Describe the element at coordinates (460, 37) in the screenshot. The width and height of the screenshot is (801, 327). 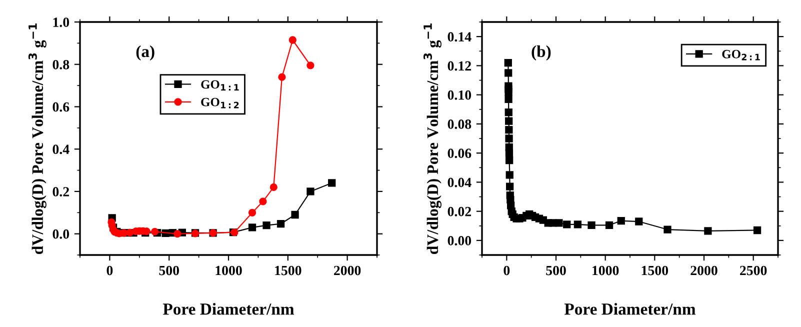
I see `y-tick-label: 0.14` at that location.